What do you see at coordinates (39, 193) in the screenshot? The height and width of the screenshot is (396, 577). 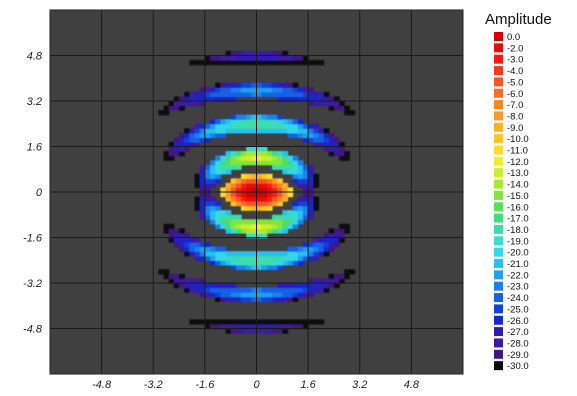 I see `y-tick-label: 0` at bounding box center [39, 193].